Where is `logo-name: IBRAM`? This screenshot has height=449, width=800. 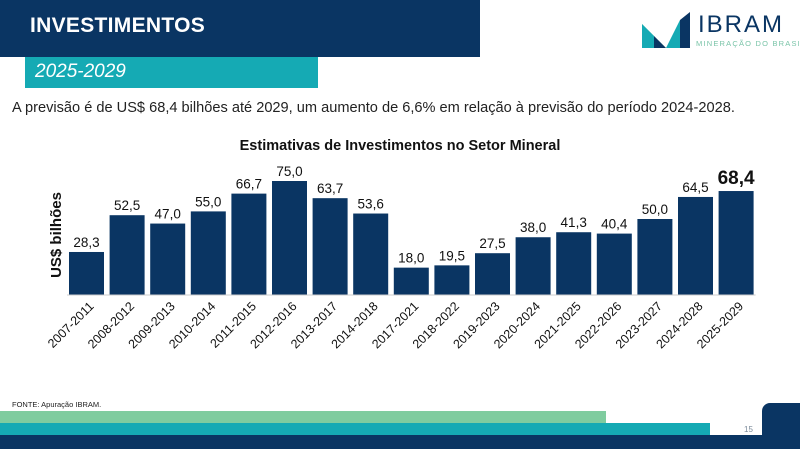 logo-name: IBRAM is located at coordinates (741, 24).